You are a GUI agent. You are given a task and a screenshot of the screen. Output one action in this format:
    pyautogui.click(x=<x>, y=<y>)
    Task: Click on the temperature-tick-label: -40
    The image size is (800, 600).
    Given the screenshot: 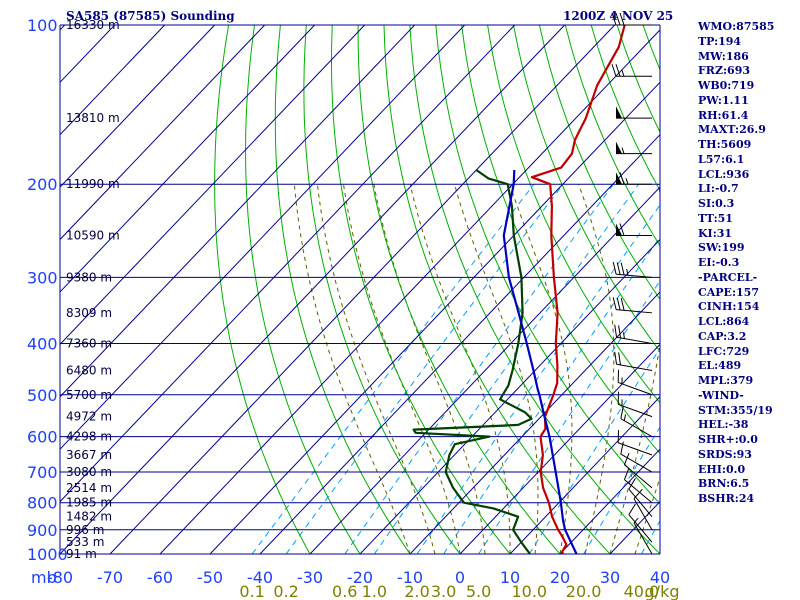 What is the action you would take?
    pyautogui.click(x=260, y=577)
    